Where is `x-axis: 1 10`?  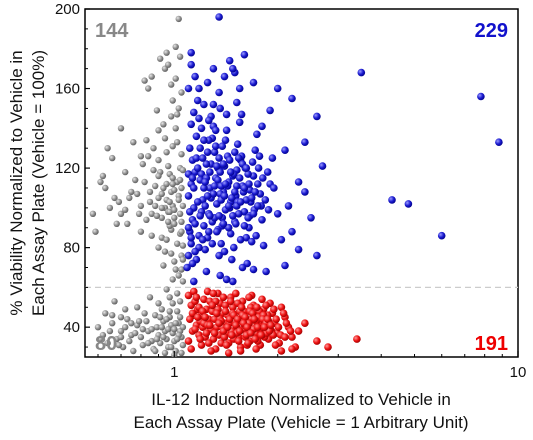 x-axis: 1 10 is located at coordinates (311, 366).